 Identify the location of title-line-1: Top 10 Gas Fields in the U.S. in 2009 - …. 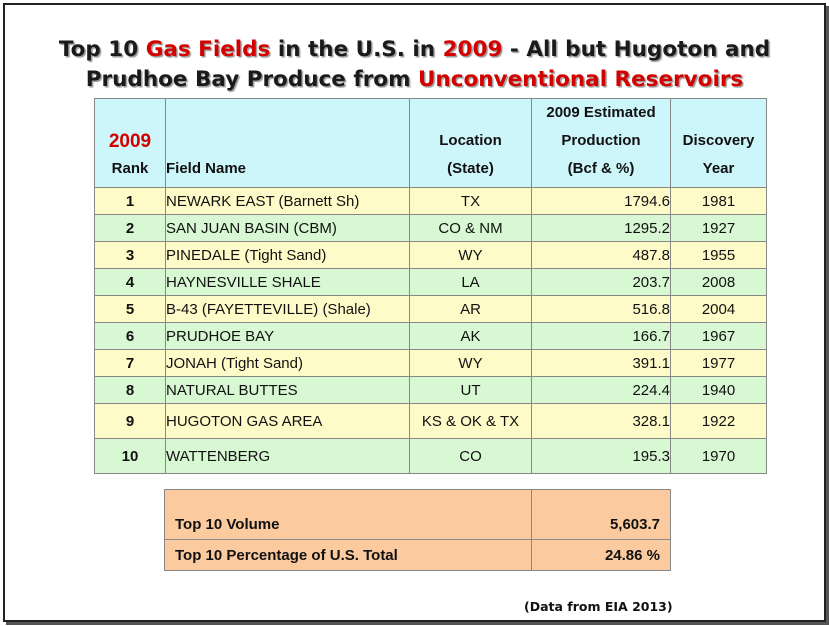
(414, 50).